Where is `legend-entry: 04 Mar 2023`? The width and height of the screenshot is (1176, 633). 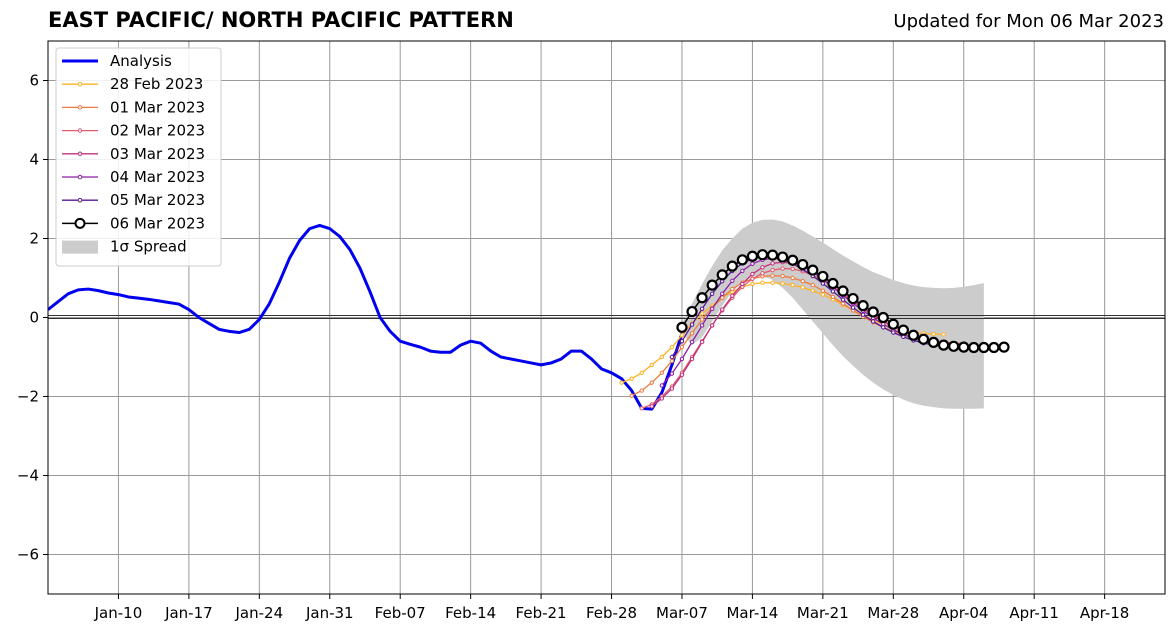
legend-entry: 04 Mar 2023 is located at coordinates (133, 177).